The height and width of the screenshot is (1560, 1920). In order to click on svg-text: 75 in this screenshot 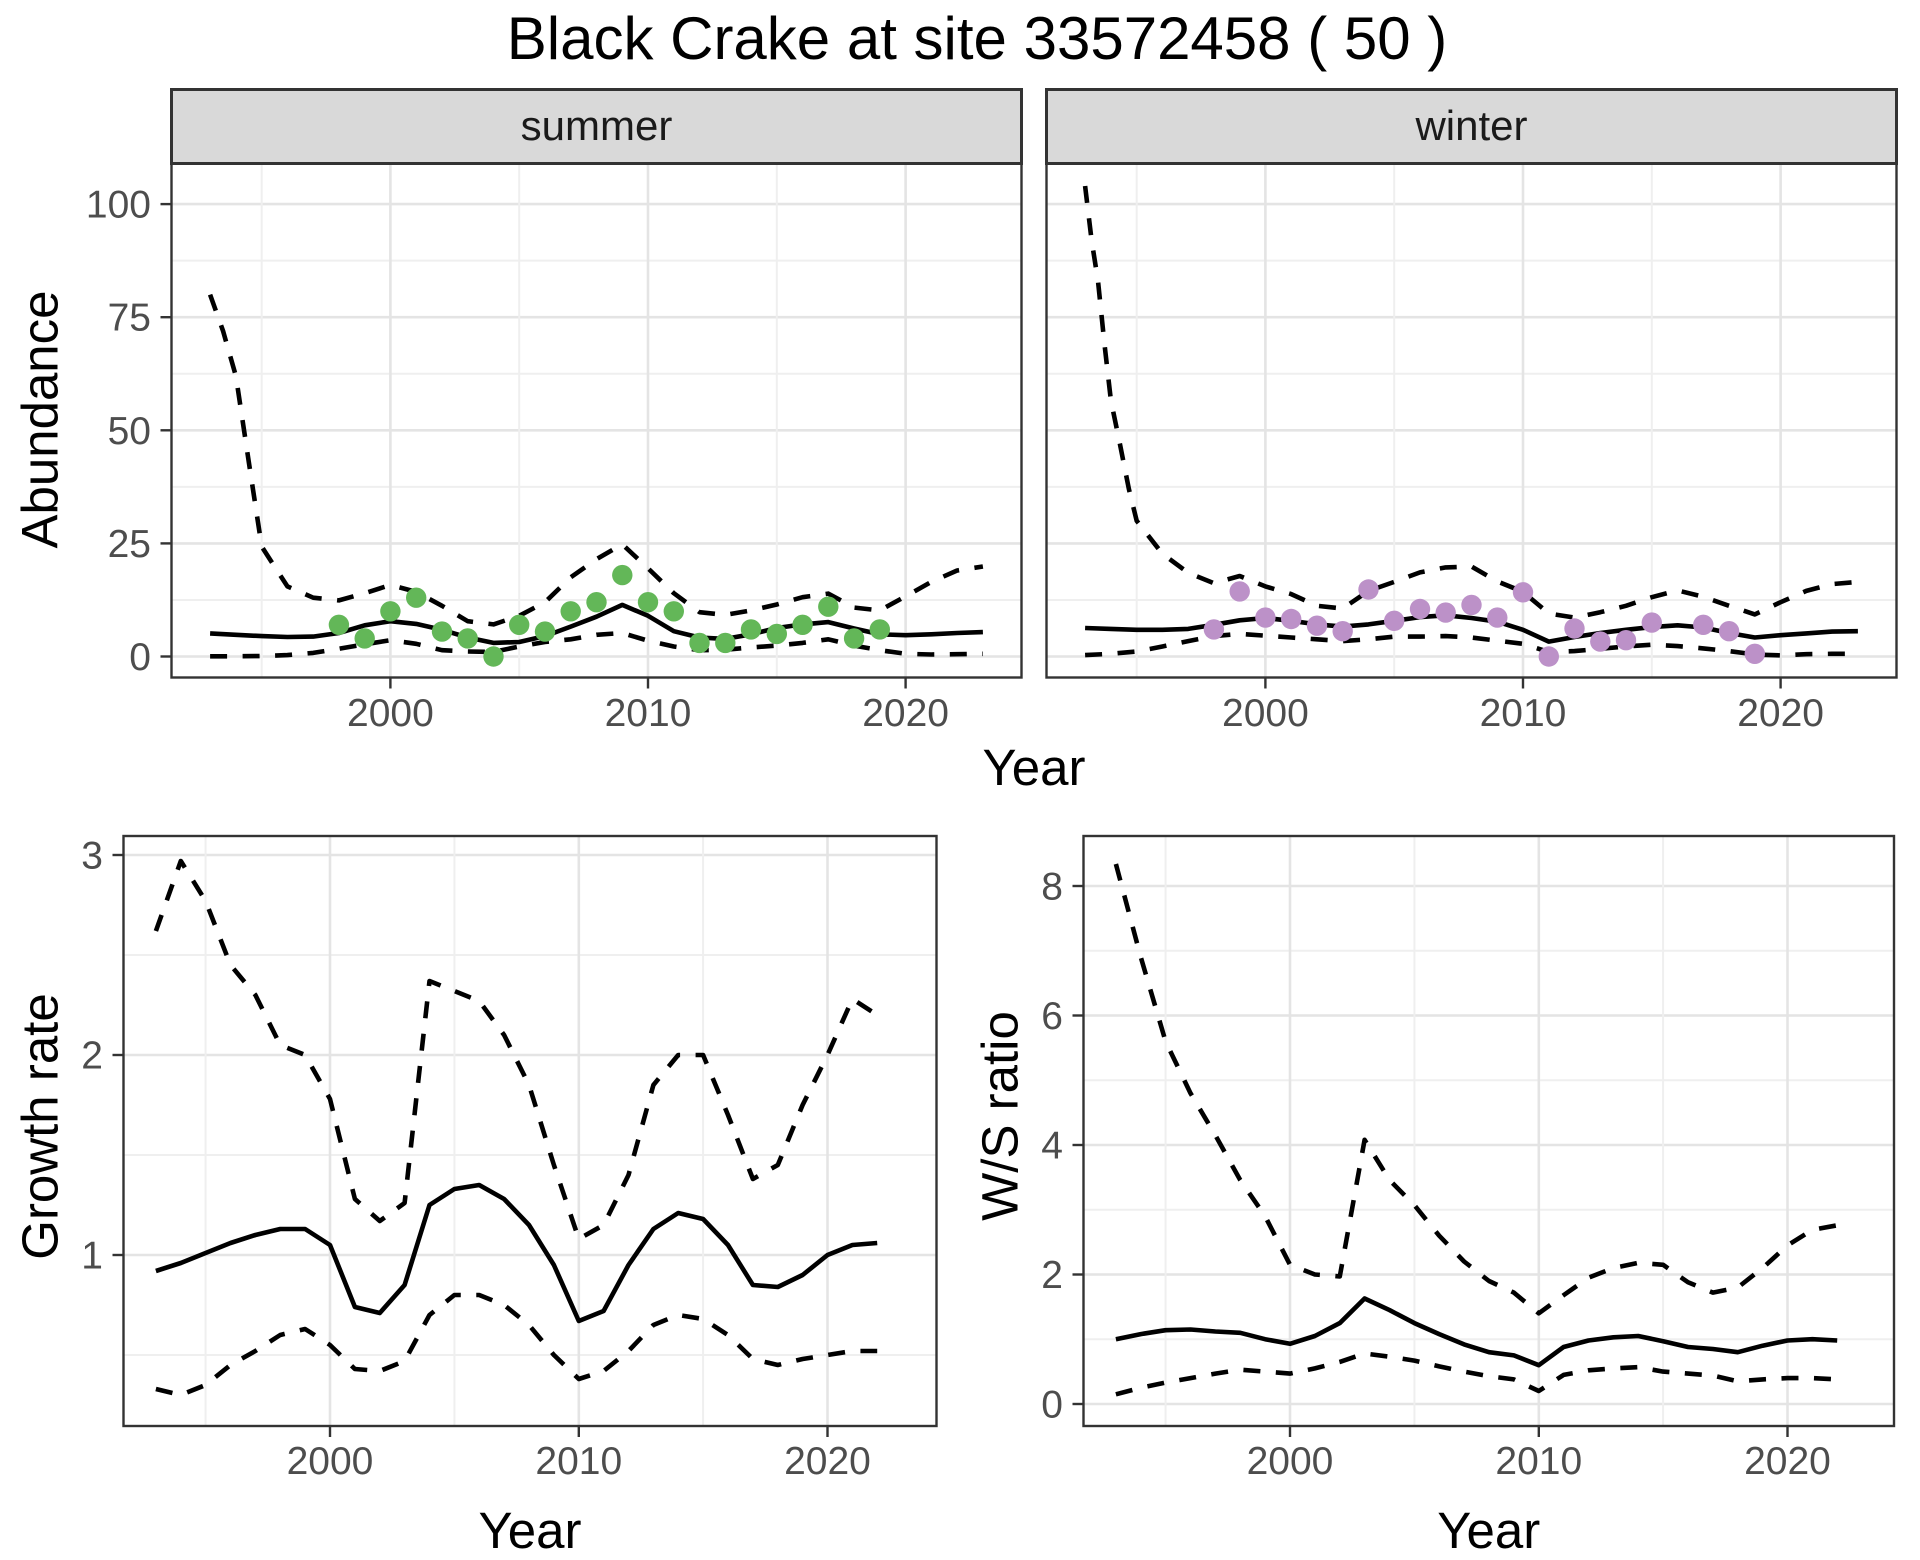, I will do `click(129, 318)`.